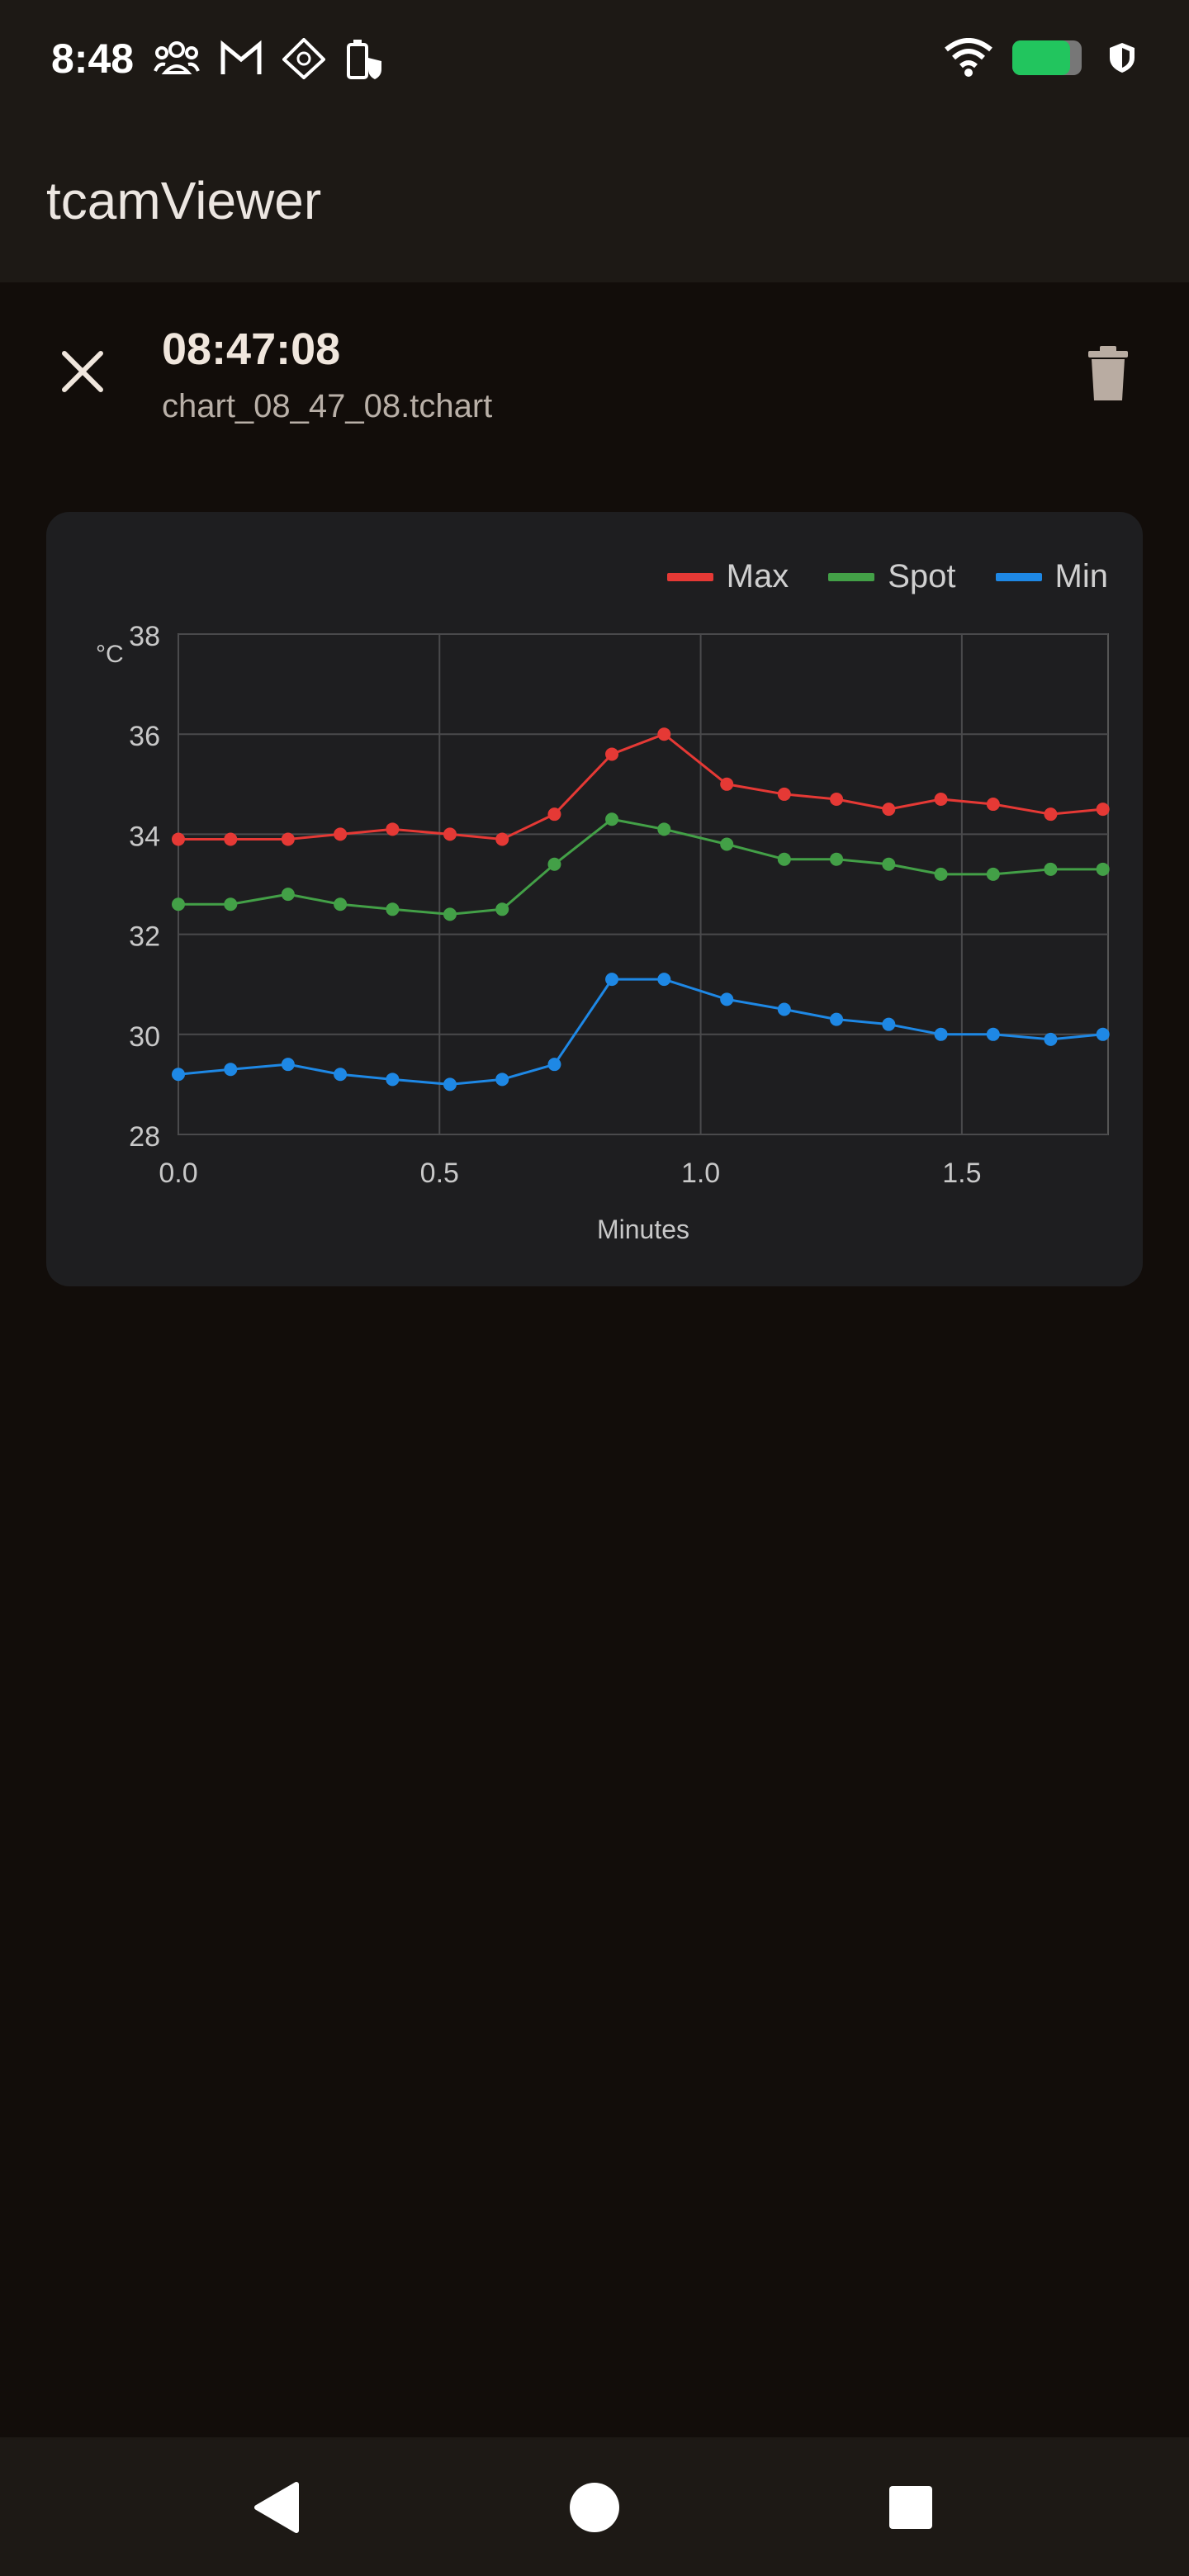  Describe the element at coordinates (144, 1137) in the screenshot. I see `y-tick-label: 28` at that location.